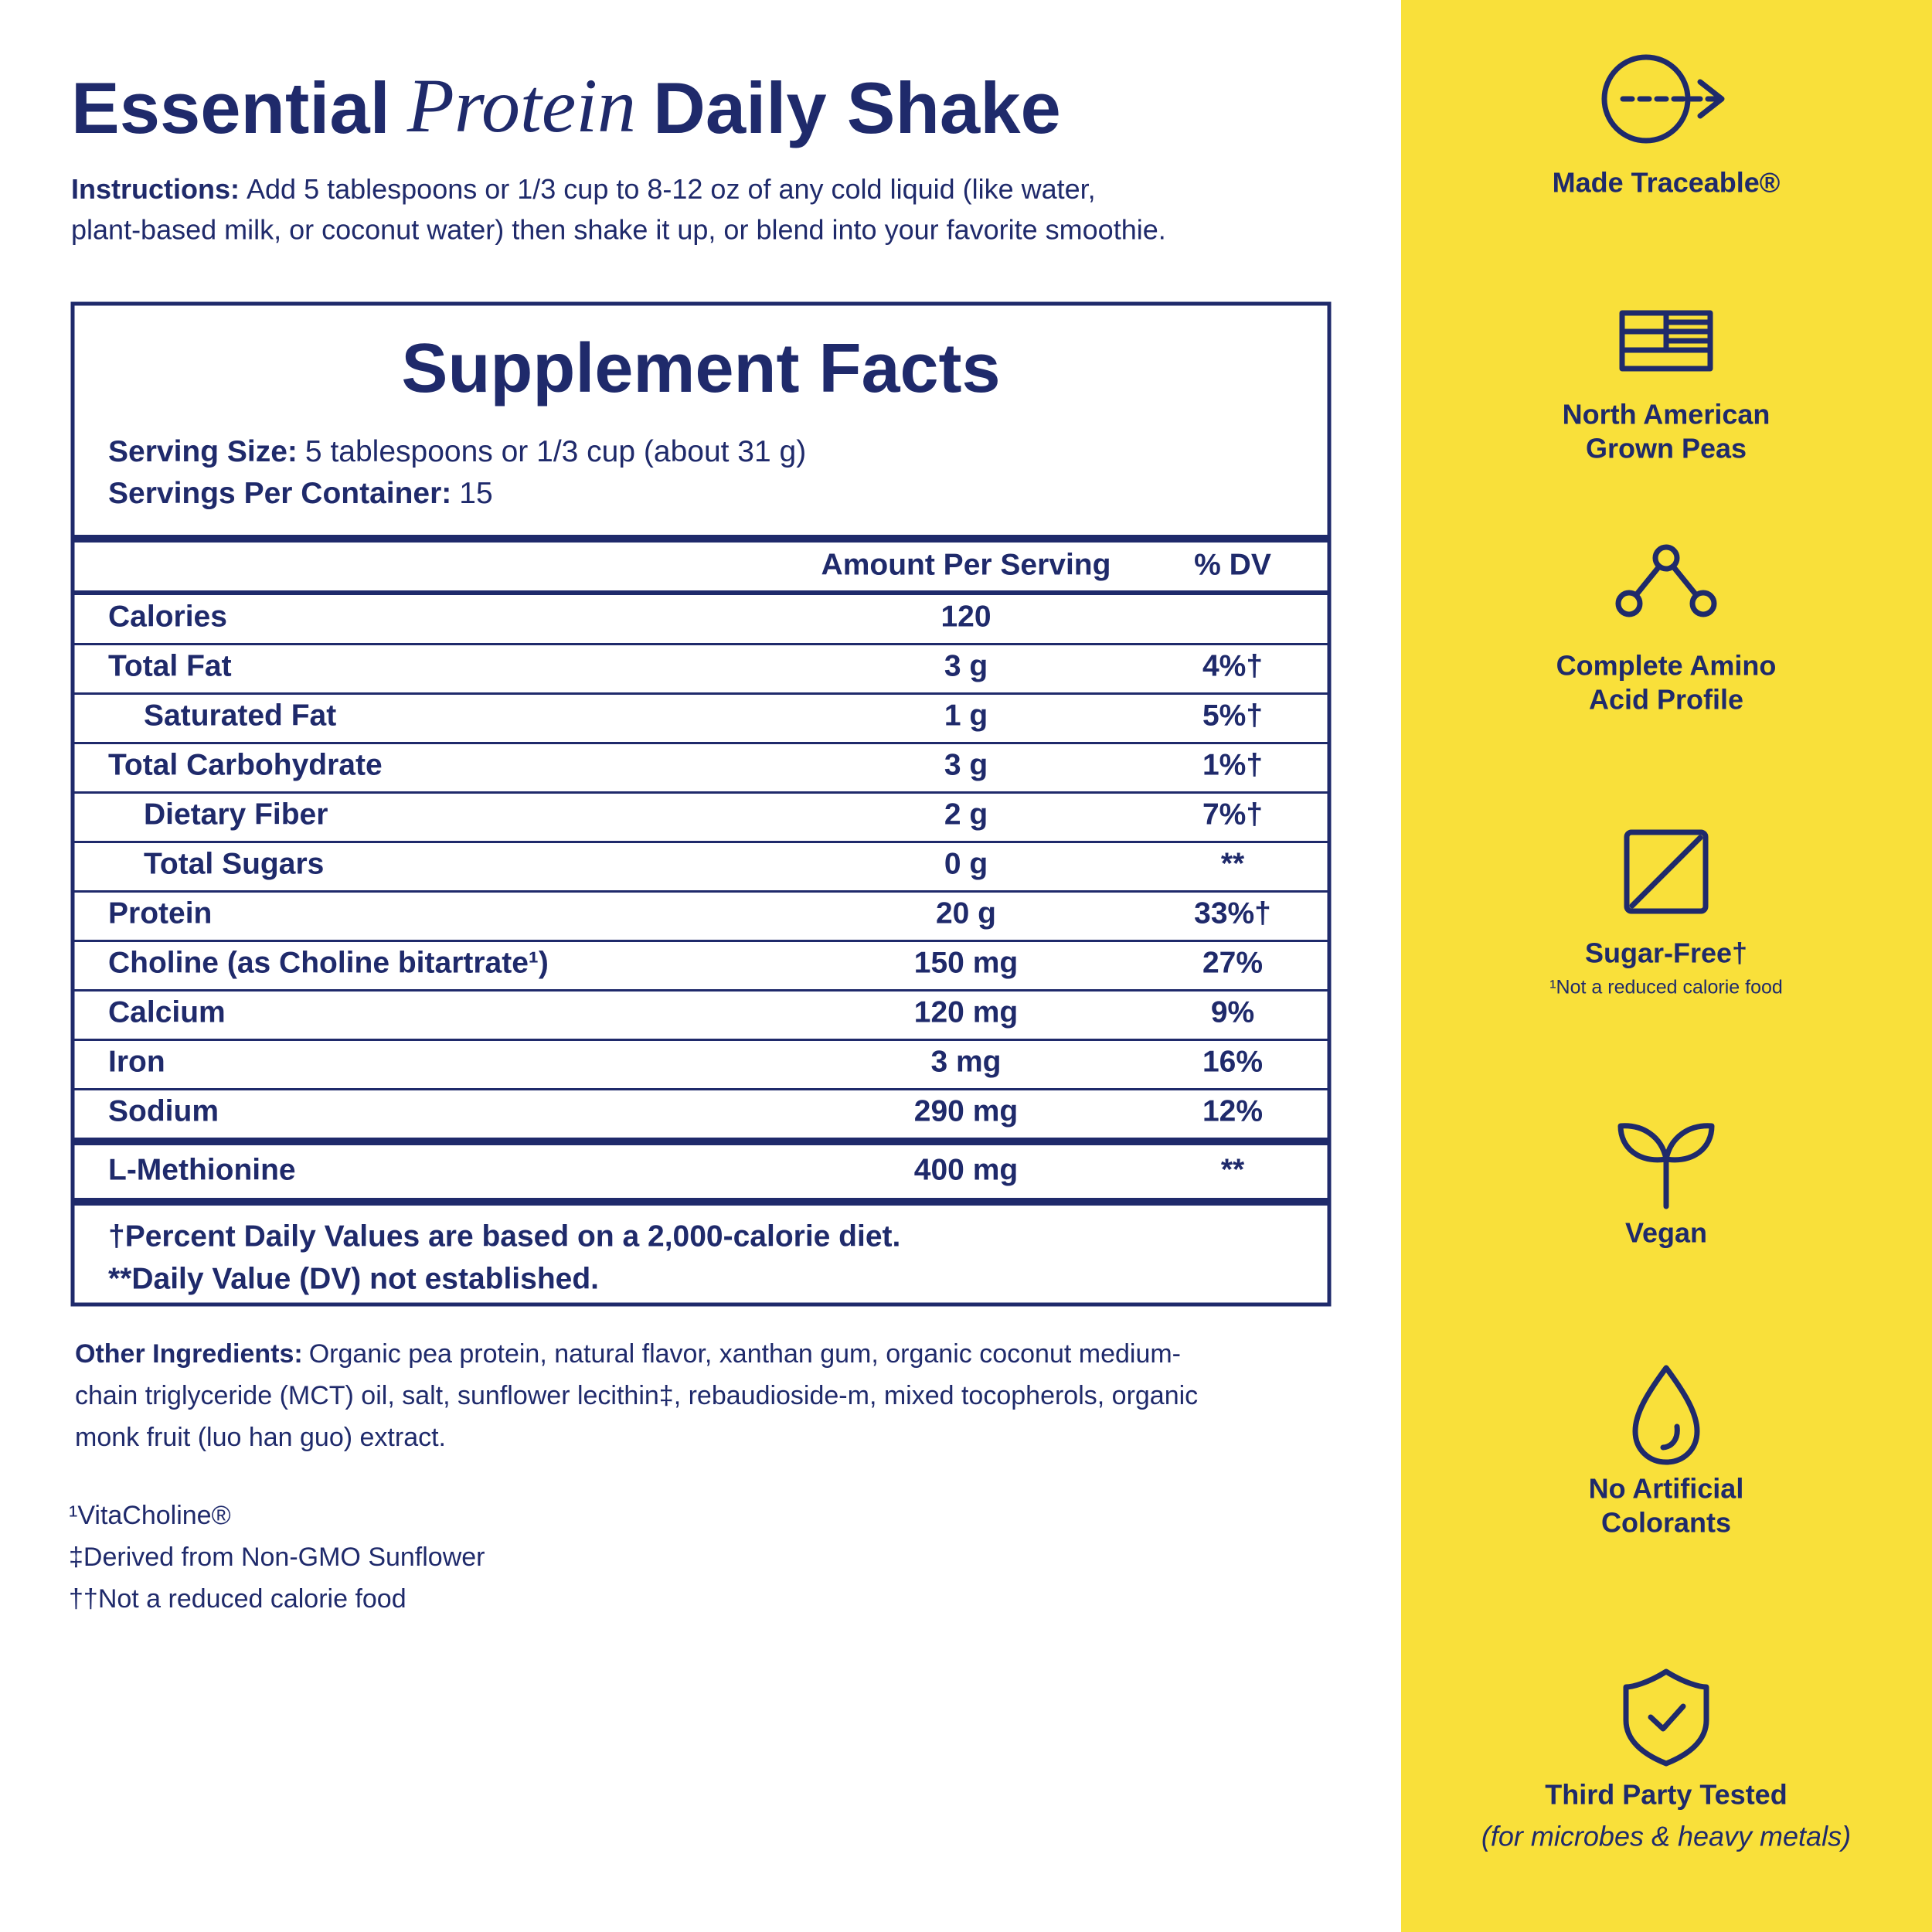  Describe the element at coordinates (1666, 1415) in the screenshot. I see `icon-drop` at that location.